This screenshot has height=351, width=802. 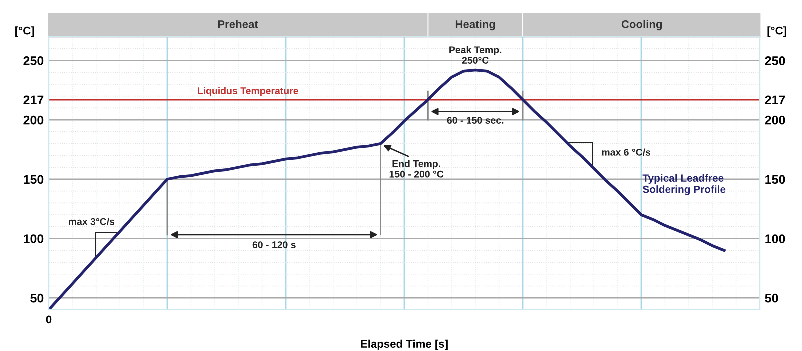 I want to click on y-tick-label: 50, so click(x=37, y=298).